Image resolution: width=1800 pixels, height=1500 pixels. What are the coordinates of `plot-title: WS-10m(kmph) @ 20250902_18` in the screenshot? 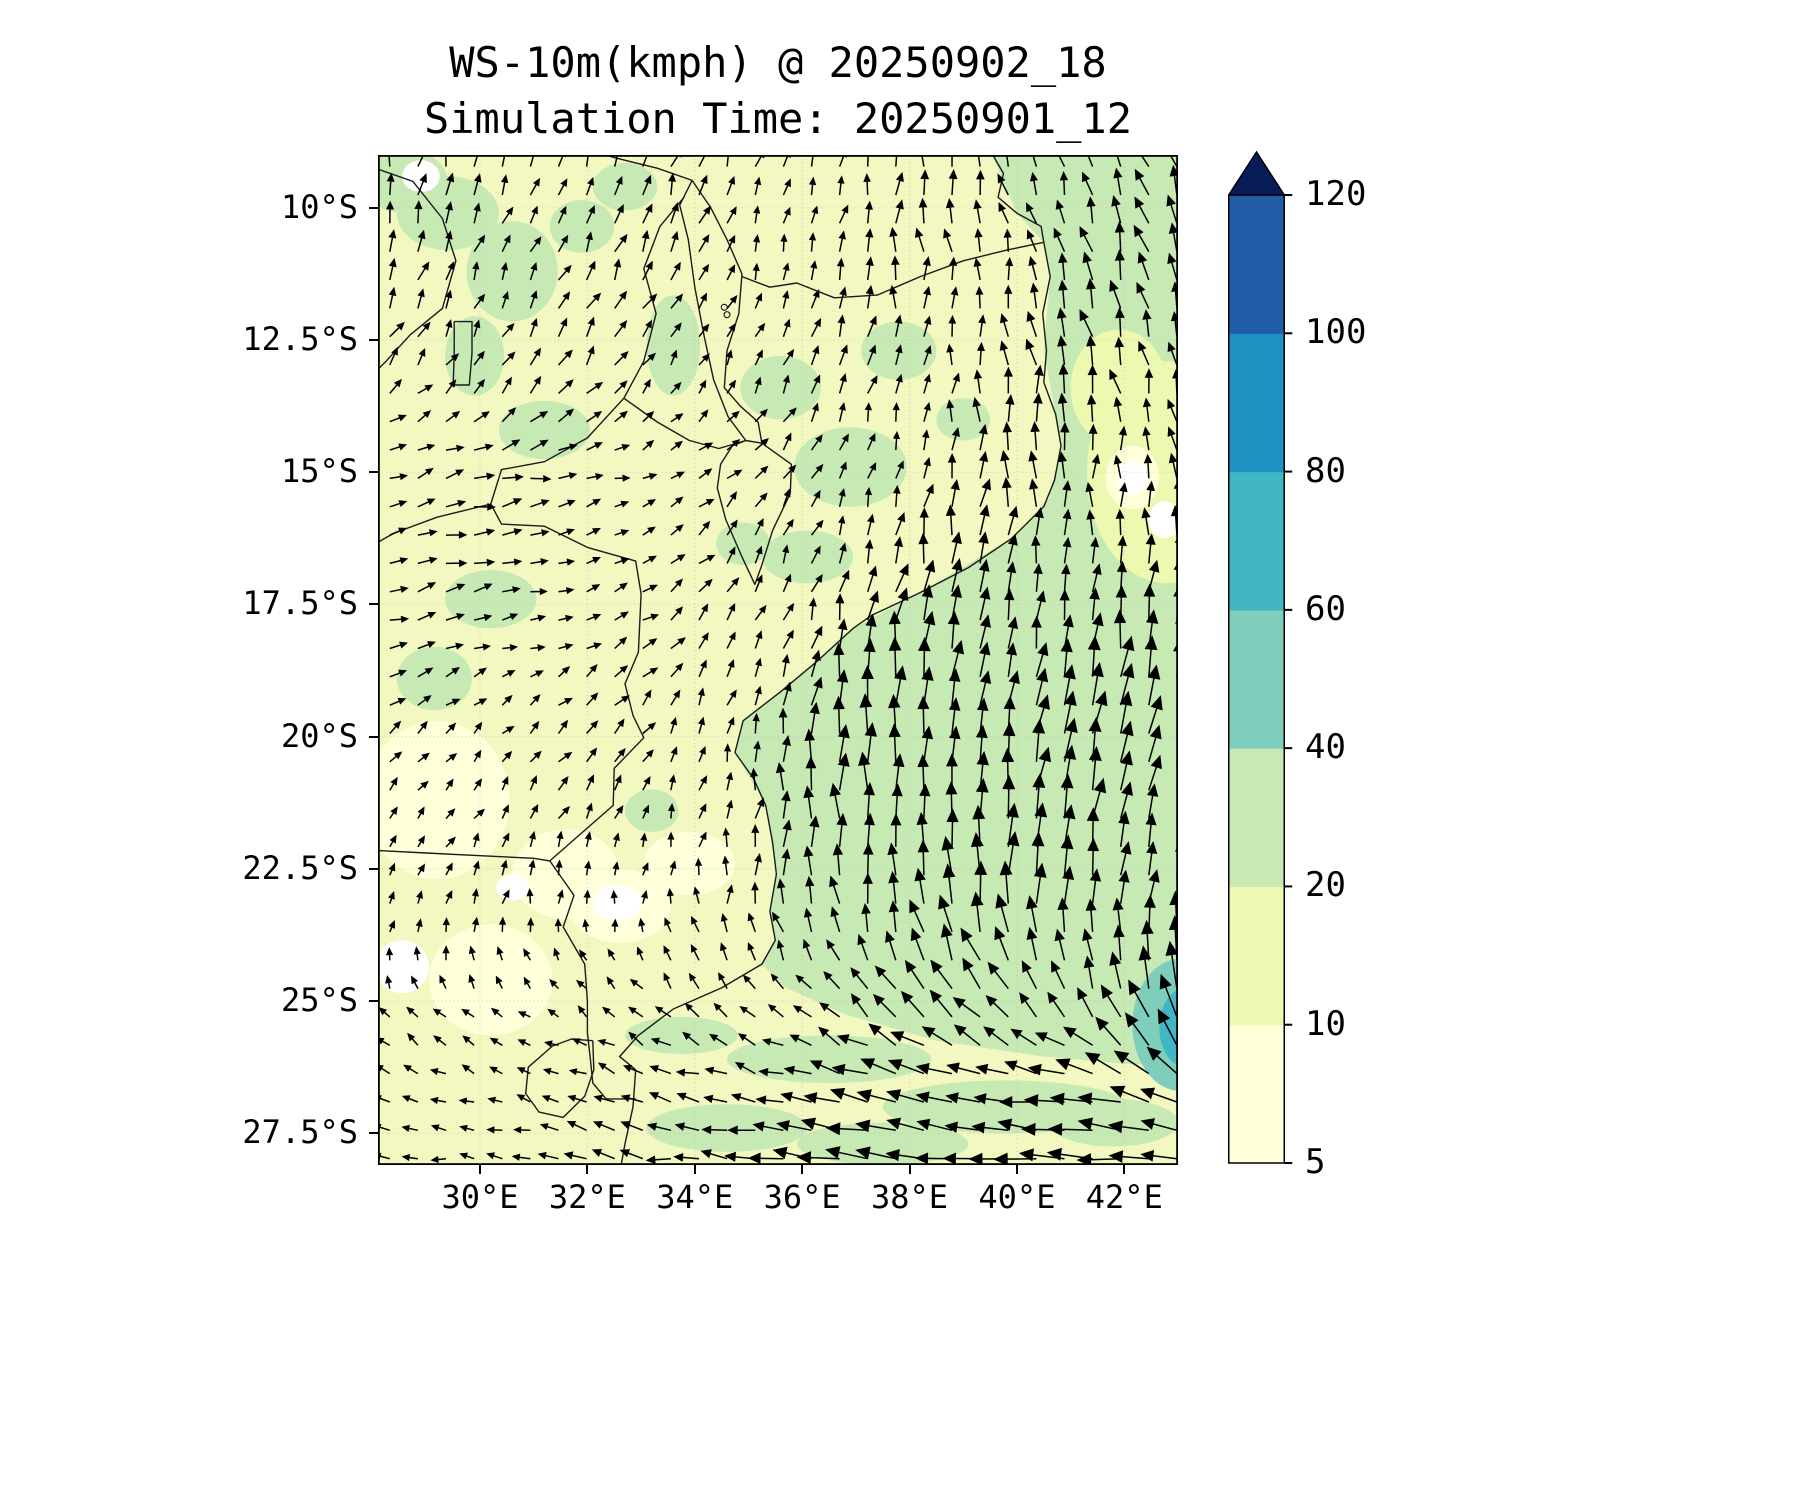 It's located at (778, 62).